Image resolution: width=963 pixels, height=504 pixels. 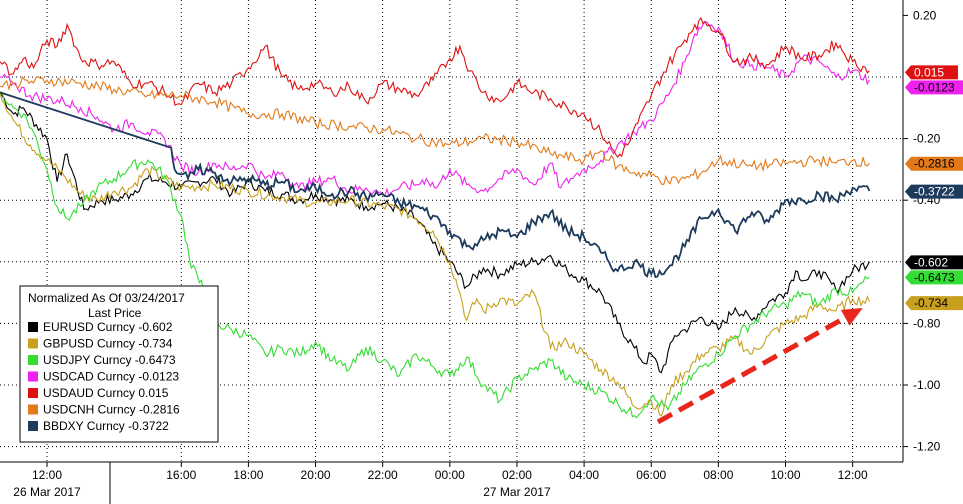 I want to click on x-tick-label: 10:00, so click(x=785, y=475).